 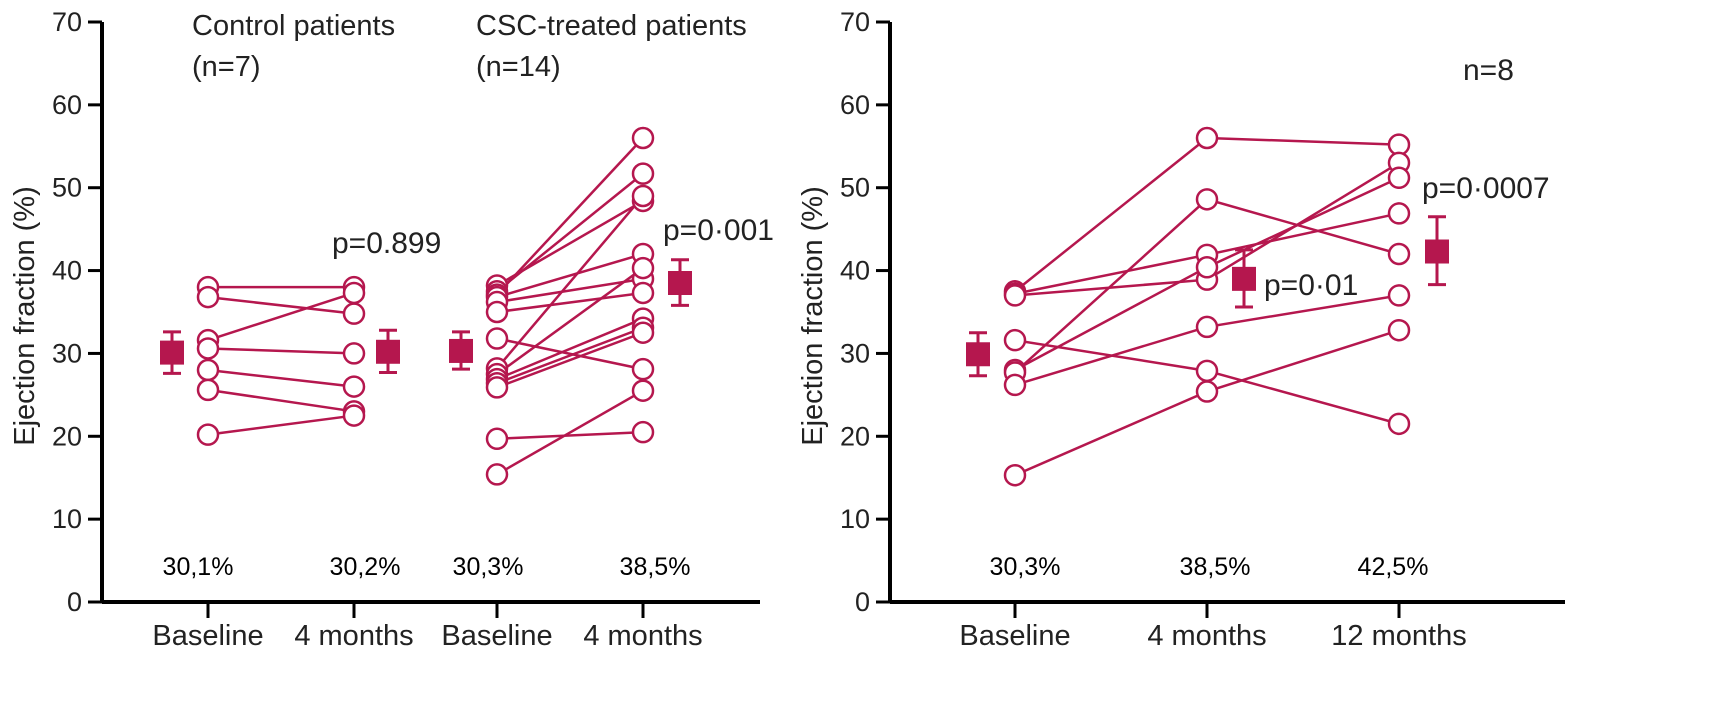 What do you see at coordinates (1311, 285) in the screenshot?
I see `p-value-annotation: p=0·01` at bounding box center [1311, 285].